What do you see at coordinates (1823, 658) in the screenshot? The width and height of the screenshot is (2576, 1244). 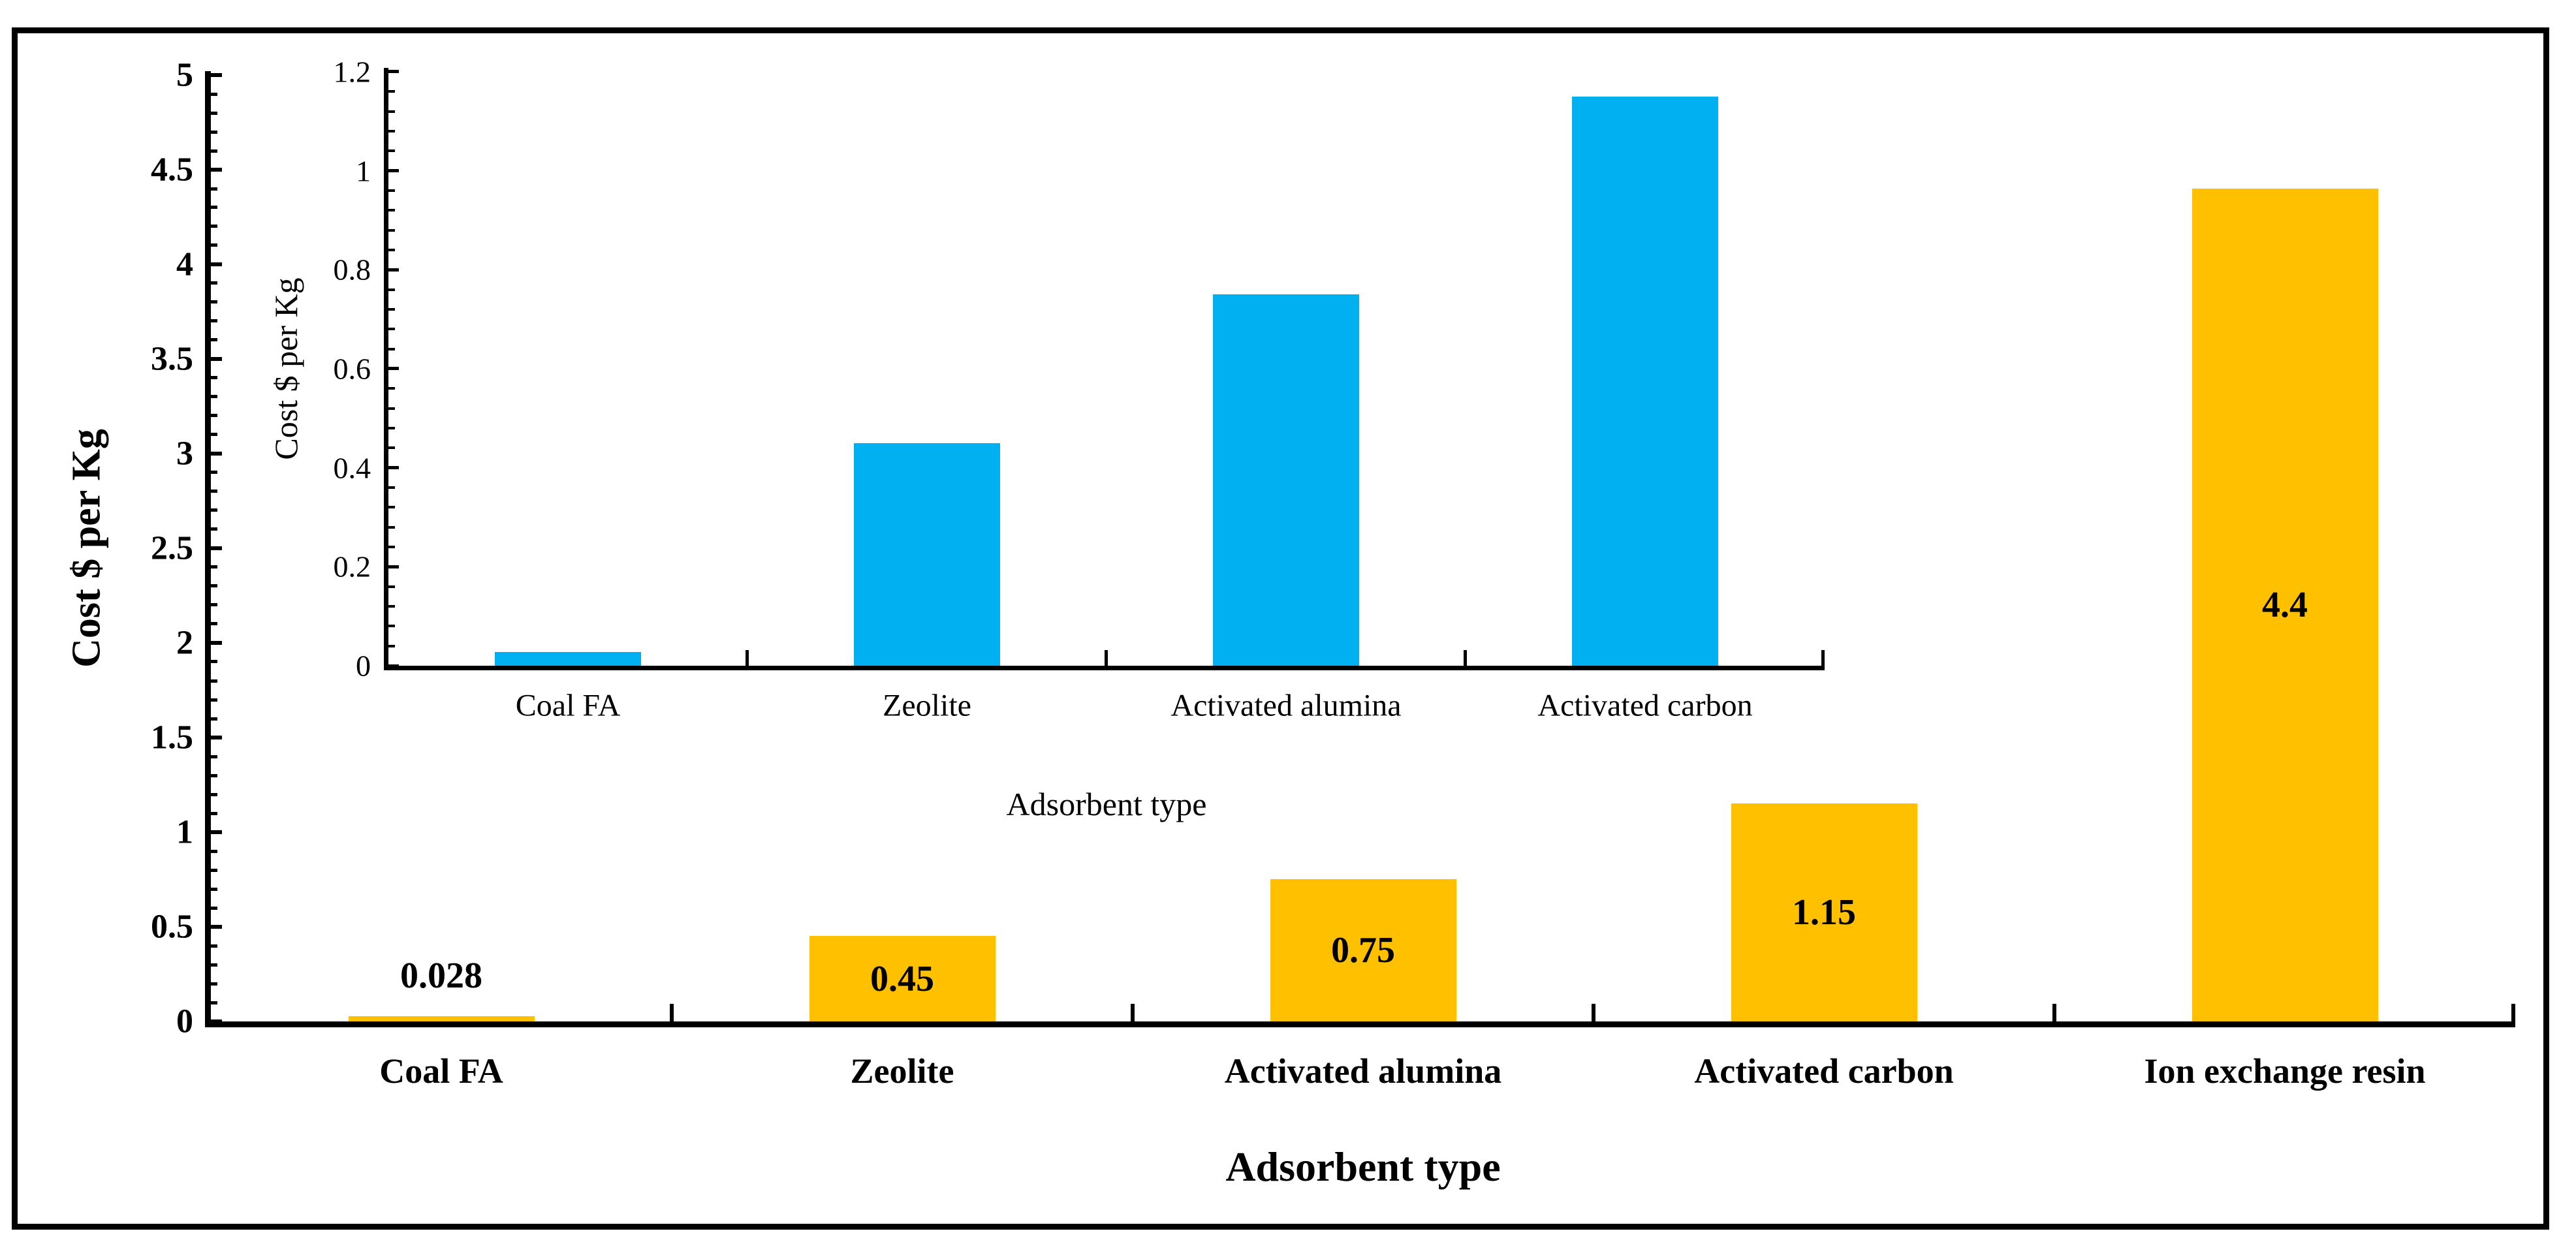 I see `x-axis-end-tick` at bounding box center [1823, 658].